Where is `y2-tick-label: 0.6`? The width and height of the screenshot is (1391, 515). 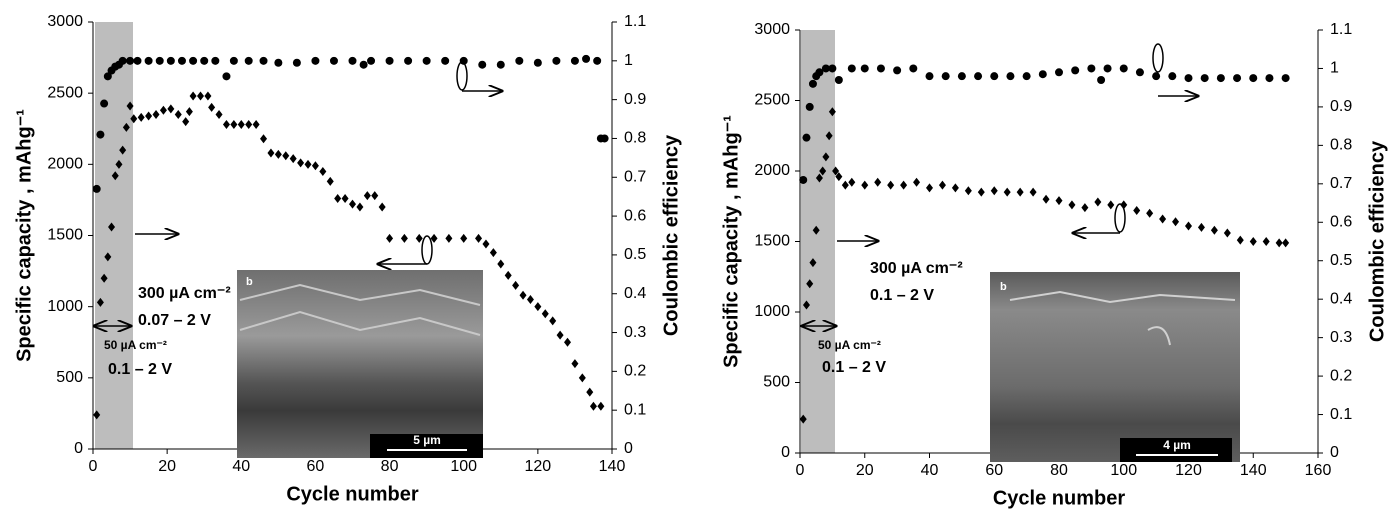
y2-tick-label: 0.6 is located at coordinates (635, 215).